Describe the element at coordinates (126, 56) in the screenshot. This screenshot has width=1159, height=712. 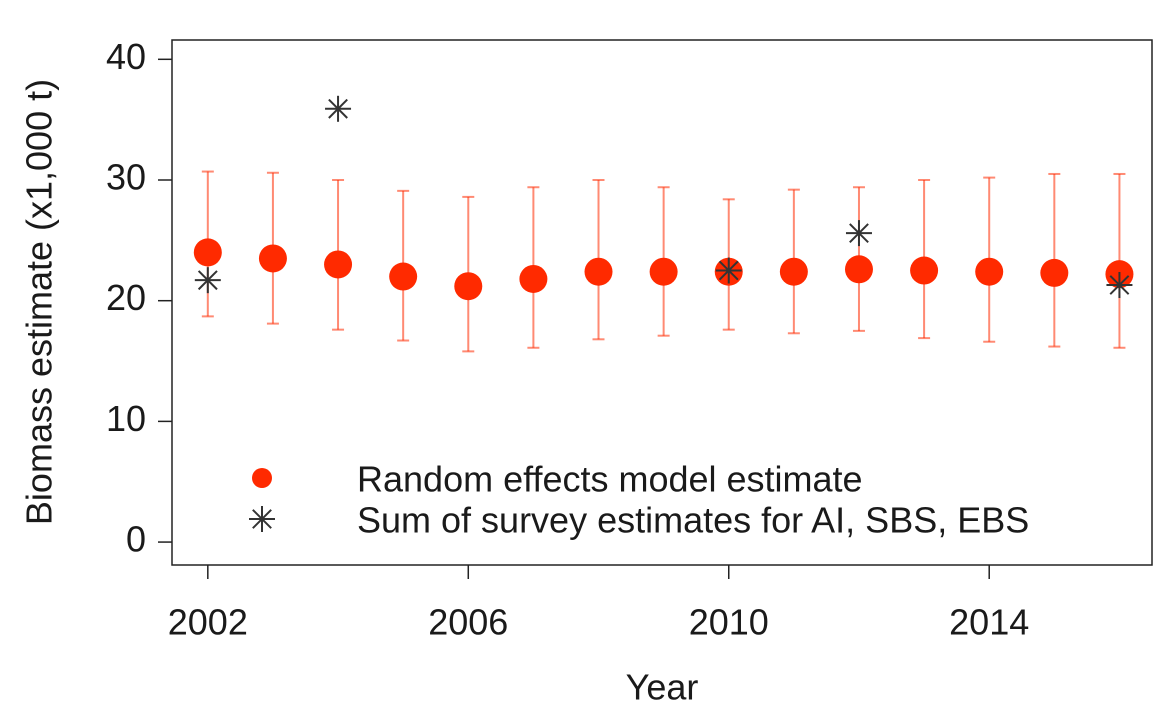
I see `y-tick-label: 40` at that location.